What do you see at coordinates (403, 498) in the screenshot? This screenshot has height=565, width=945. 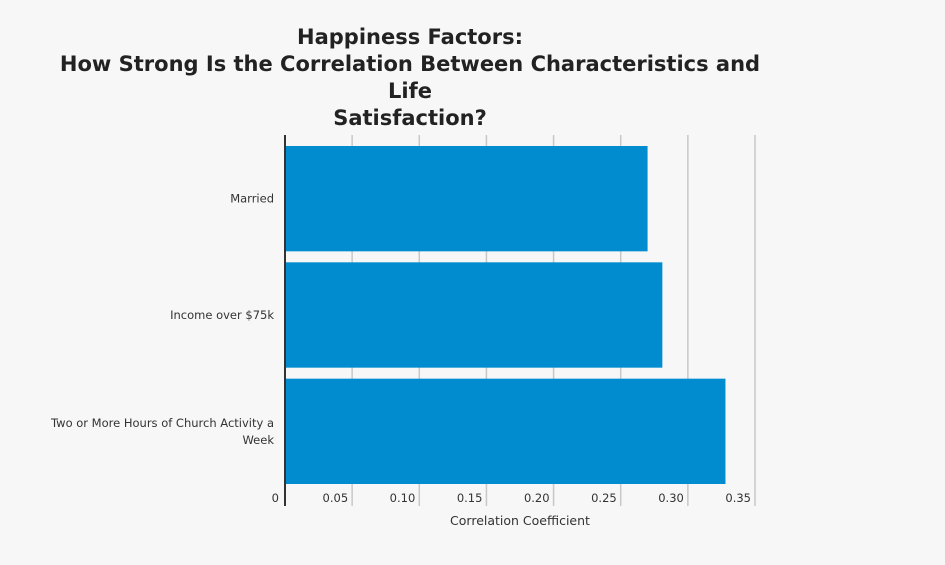 I see `x-tick-label: 0.10` at bounding box center [403, 498].